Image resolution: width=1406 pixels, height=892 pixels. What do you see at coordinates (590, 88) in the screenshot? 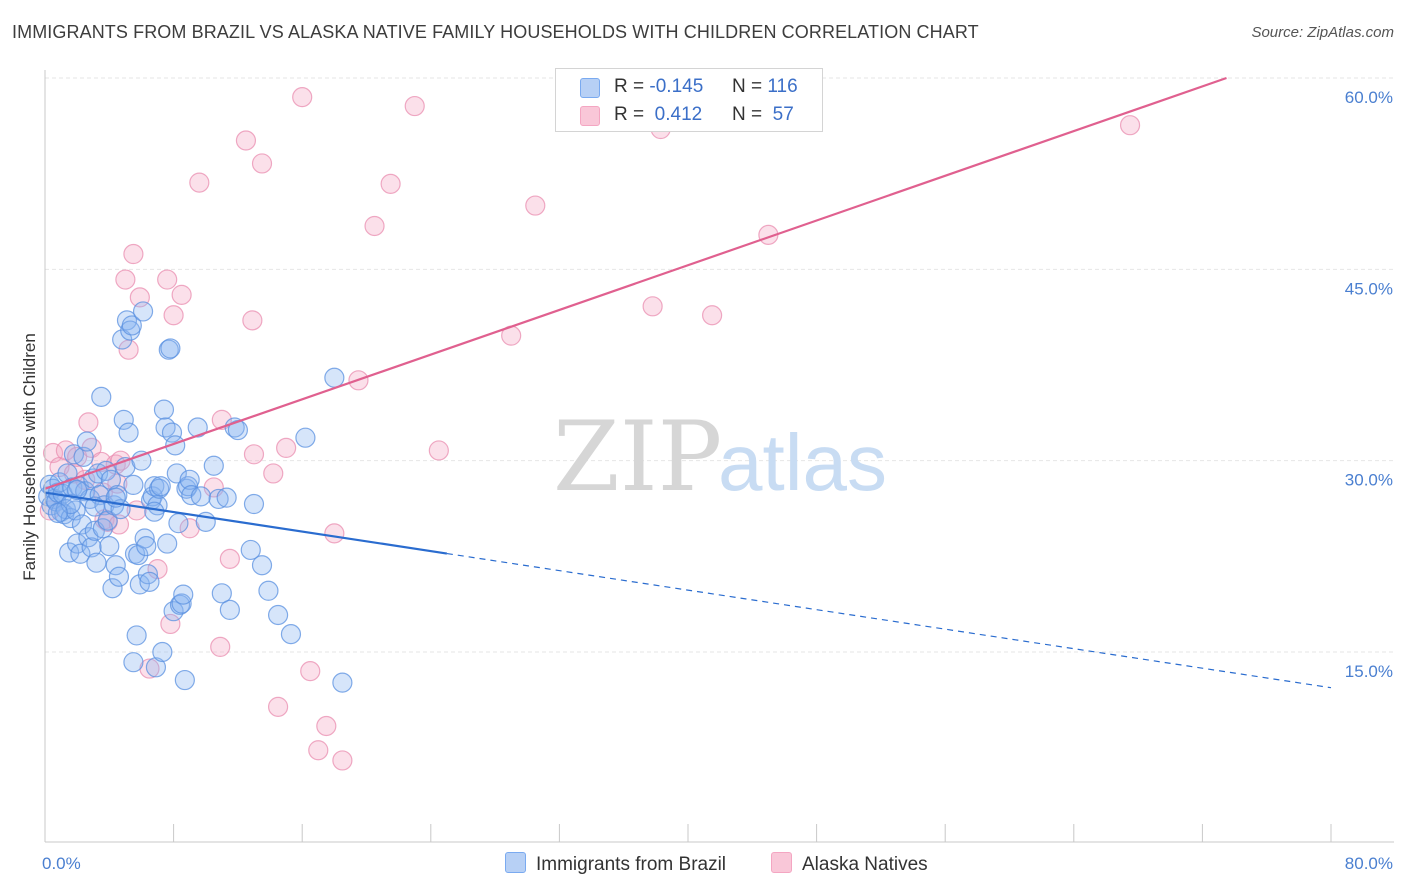
I see `legend-swatch-blue` at bounding box center [590, 88].